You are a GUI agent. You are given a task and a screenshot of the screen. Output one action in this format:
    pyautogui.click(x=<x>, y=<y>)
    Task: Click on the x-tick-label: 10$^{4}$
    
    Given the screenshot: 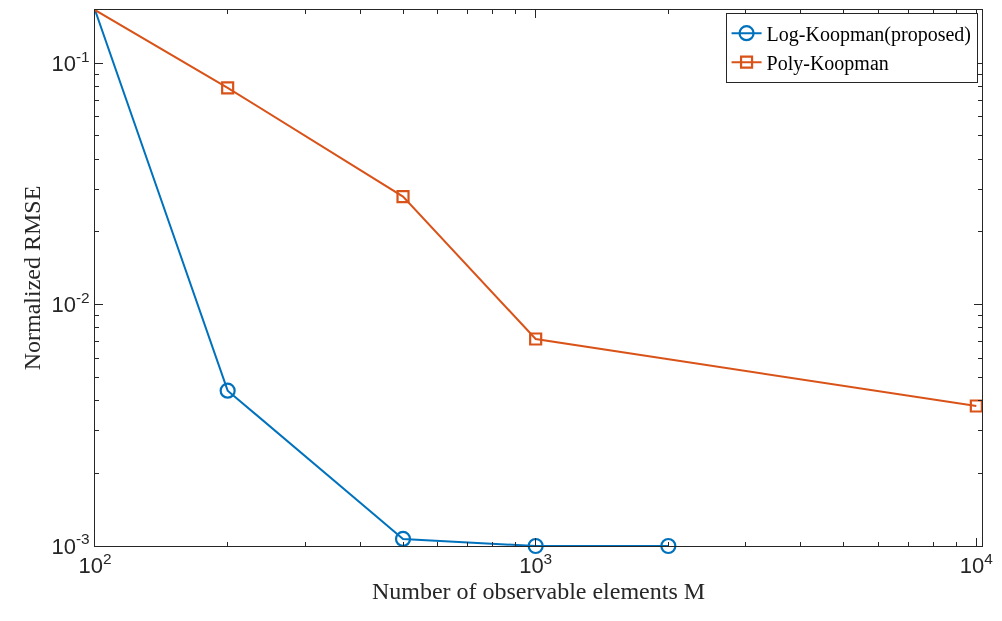 What is the action you would take?
    pyautogui.click(x=976, y=564)
    